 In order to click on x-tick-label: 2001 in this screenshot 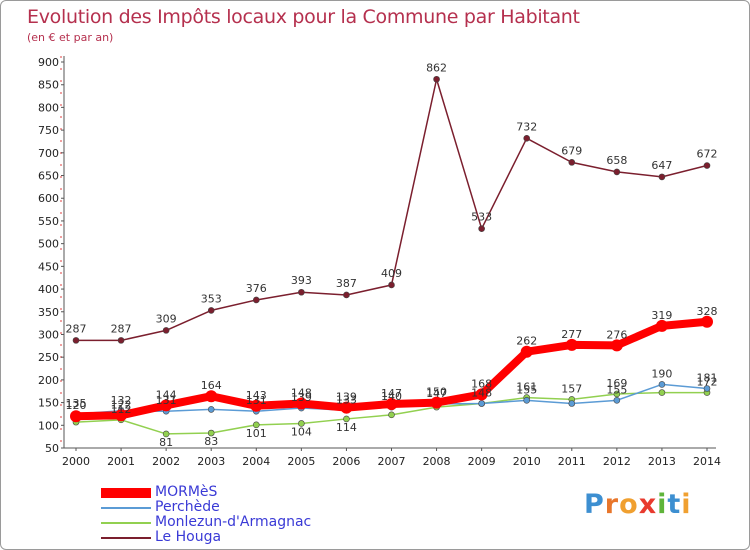, I will do `click(121, 461)`.